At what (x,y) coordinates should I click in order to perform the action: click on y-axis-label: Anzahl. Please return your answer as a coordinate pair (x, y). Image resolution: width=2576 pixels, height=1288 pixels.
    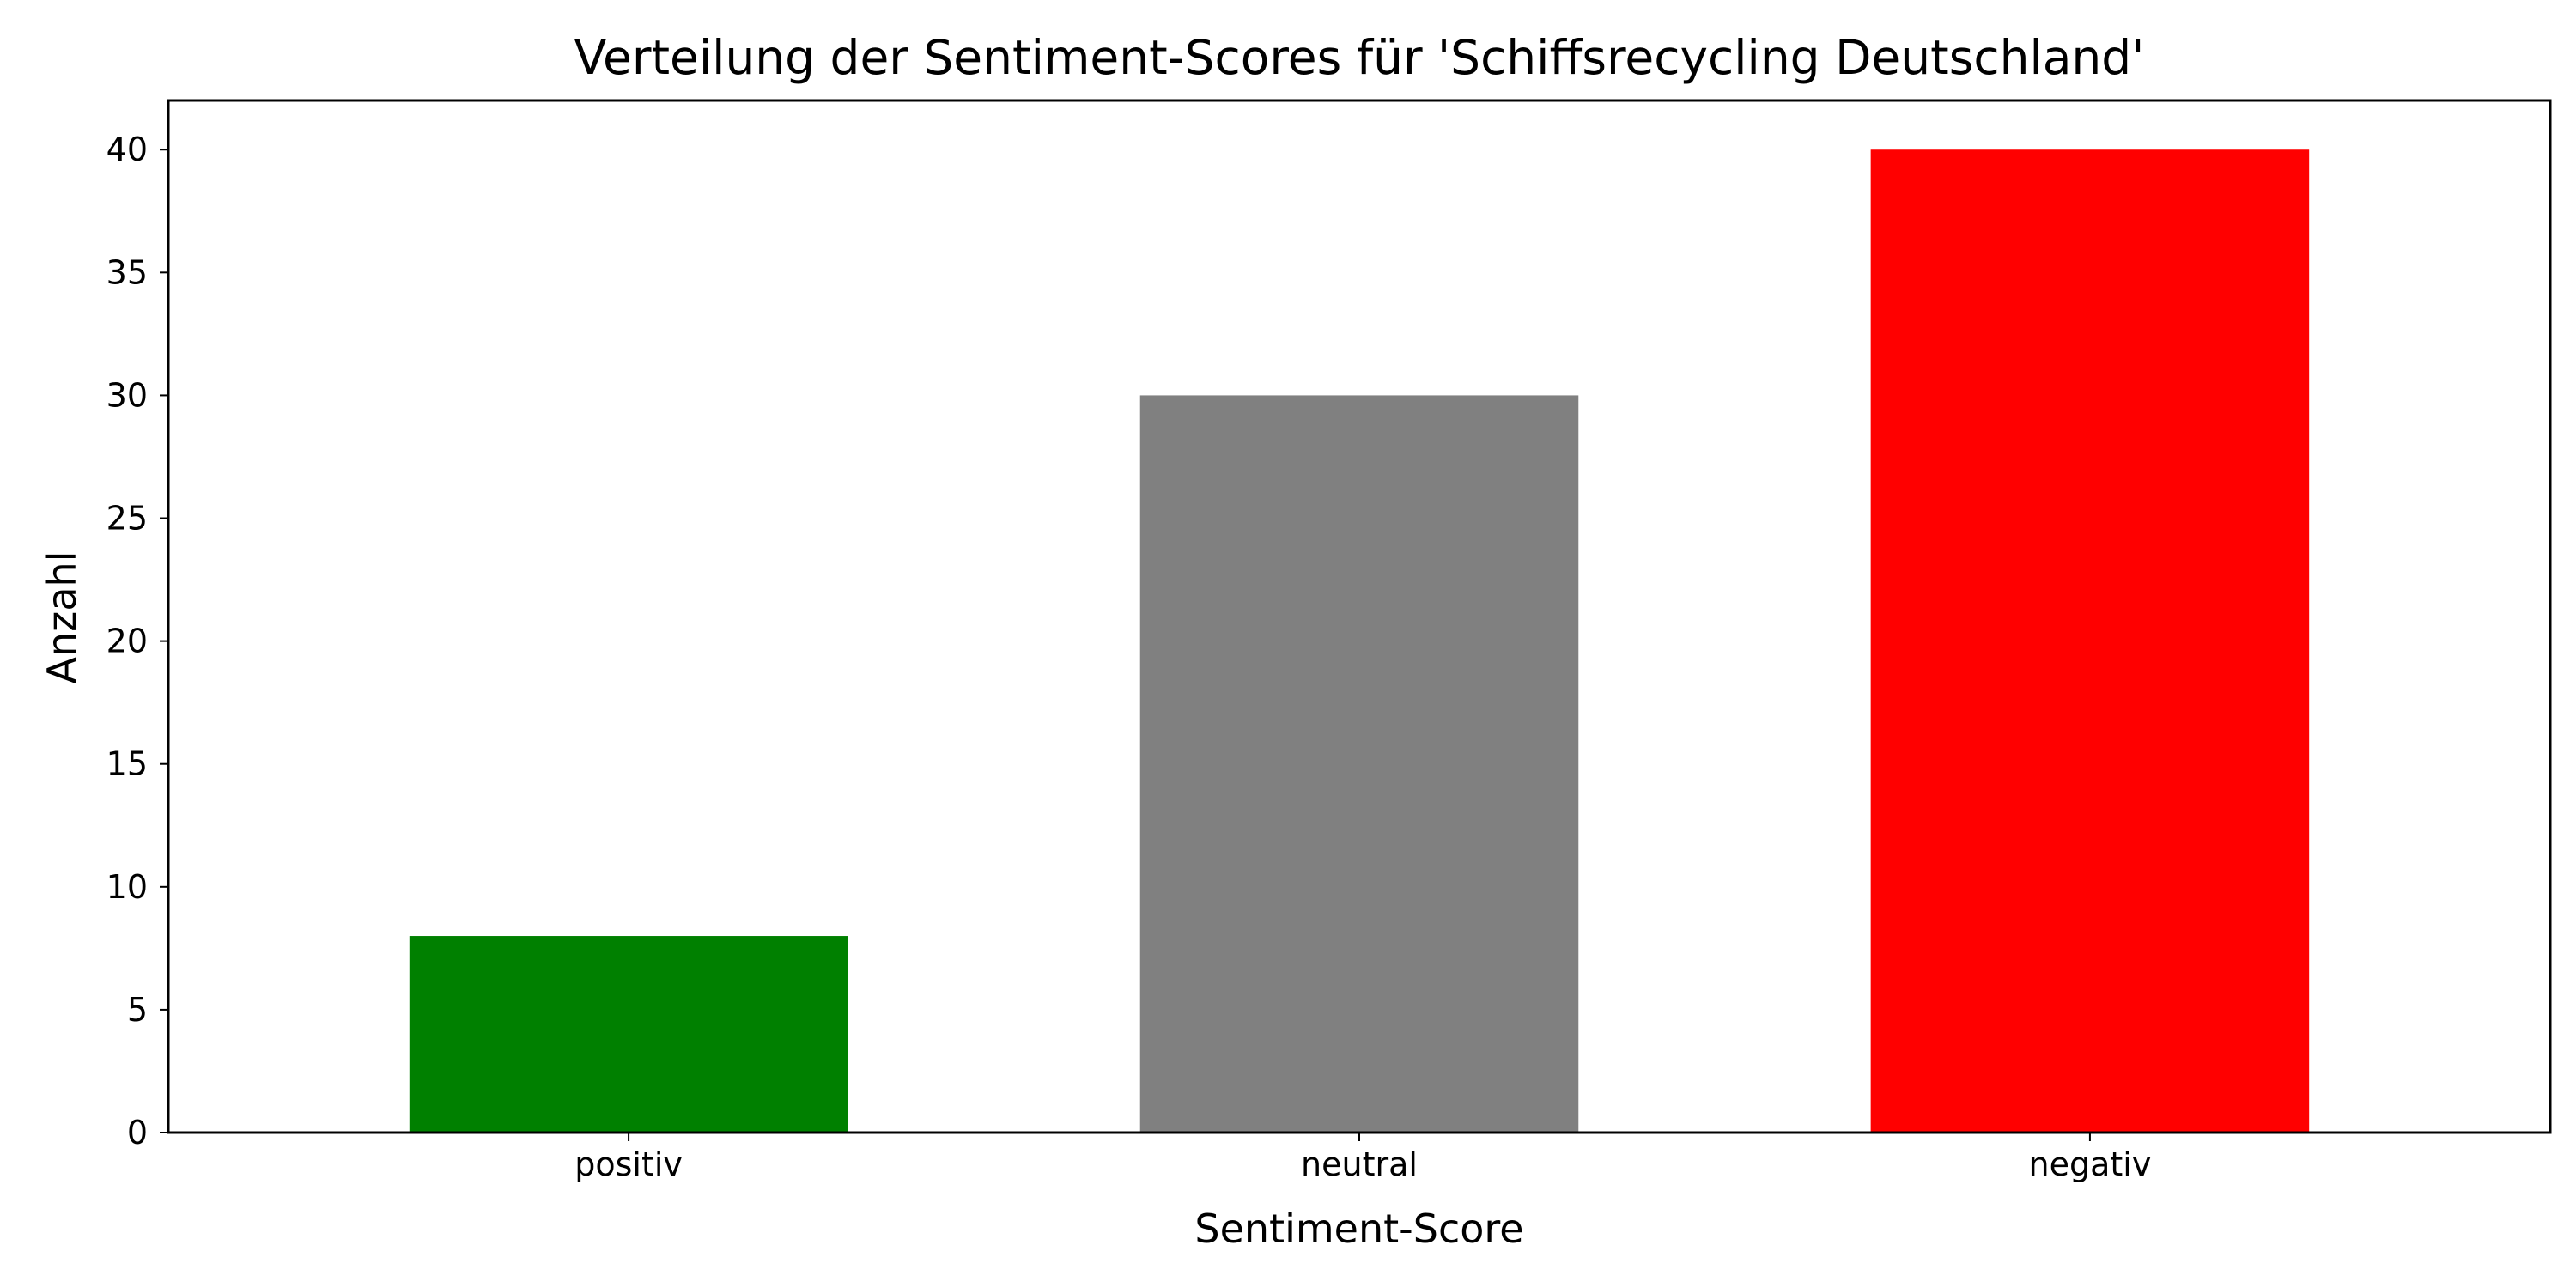
    Looking at the image, I should click on (62, 618).